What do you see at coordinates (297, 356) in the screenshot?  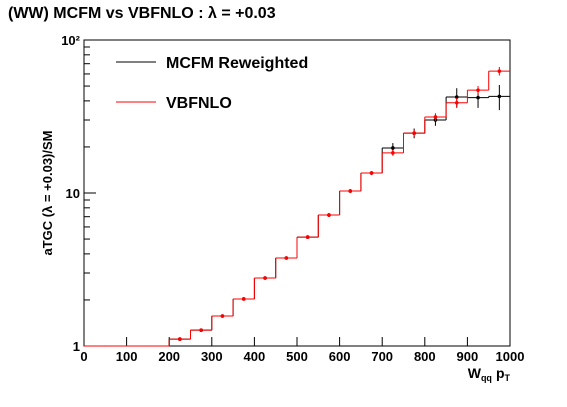 I see `x-tick-label: 500` at bounding box center [297, 356].